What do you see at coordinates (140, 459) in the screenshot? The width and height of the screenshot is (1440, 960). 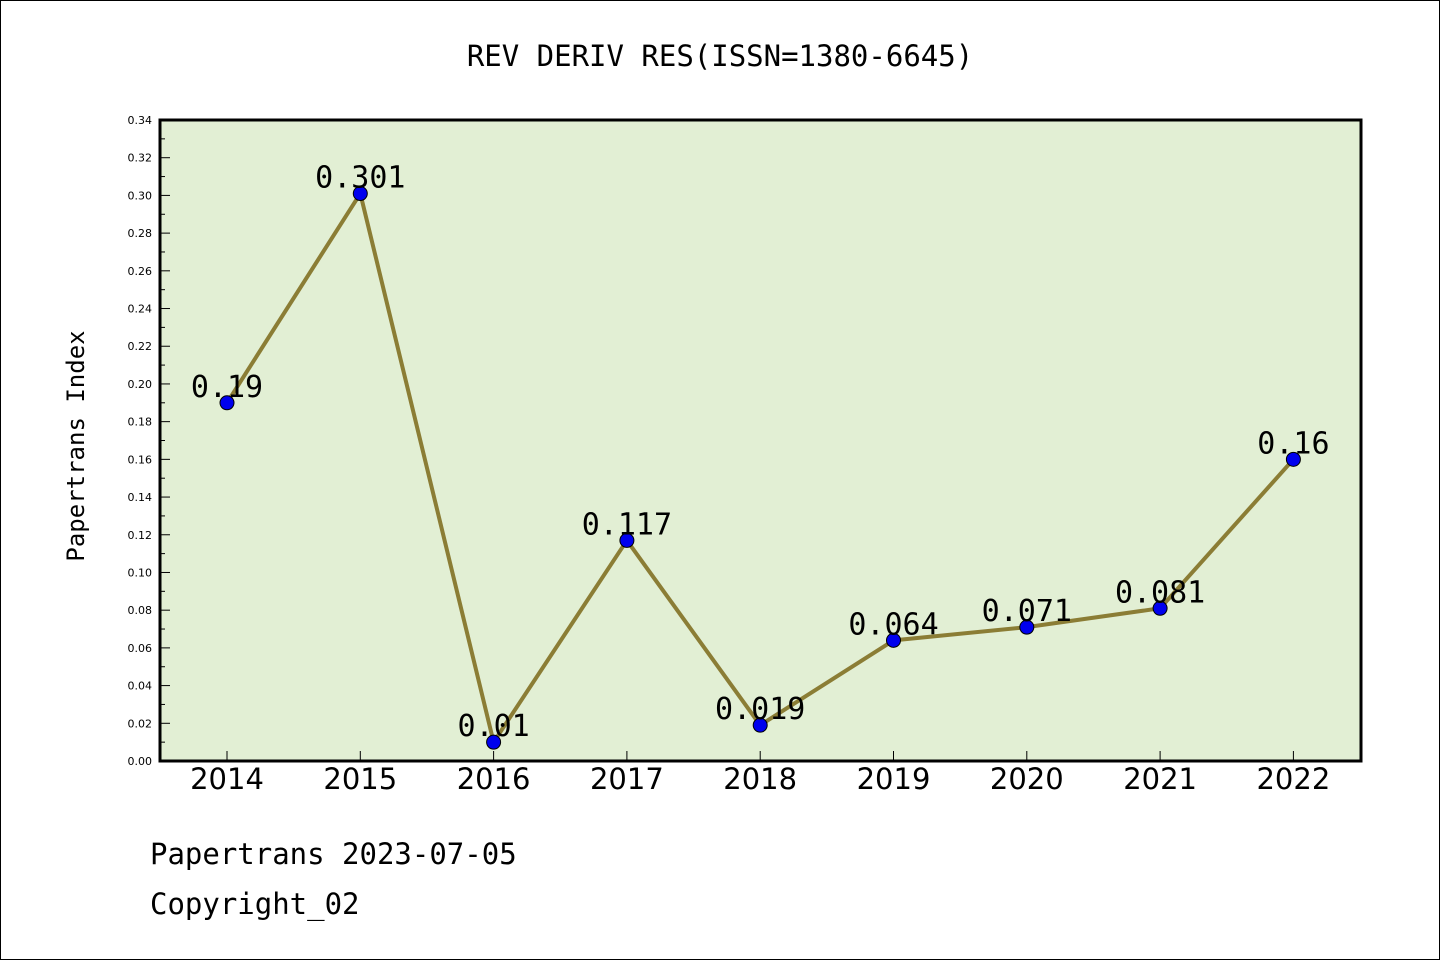 I see `y-tick-label: 0.16` at bounding box center [140, 459].